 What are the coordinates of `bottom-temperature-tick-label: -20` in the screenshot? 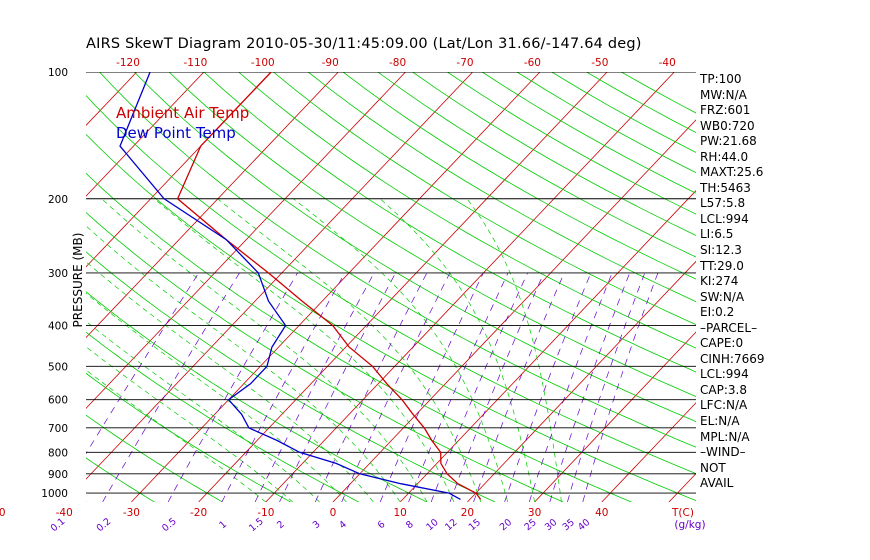 It's located at (198, 513).